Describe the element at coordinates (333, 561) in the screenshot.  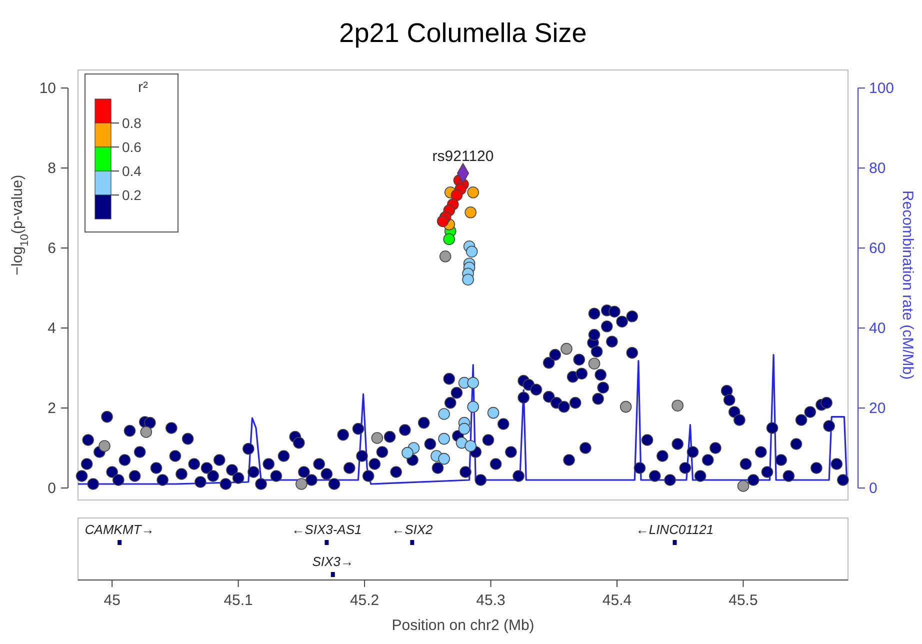
I see `text: SIX3→` at that location.